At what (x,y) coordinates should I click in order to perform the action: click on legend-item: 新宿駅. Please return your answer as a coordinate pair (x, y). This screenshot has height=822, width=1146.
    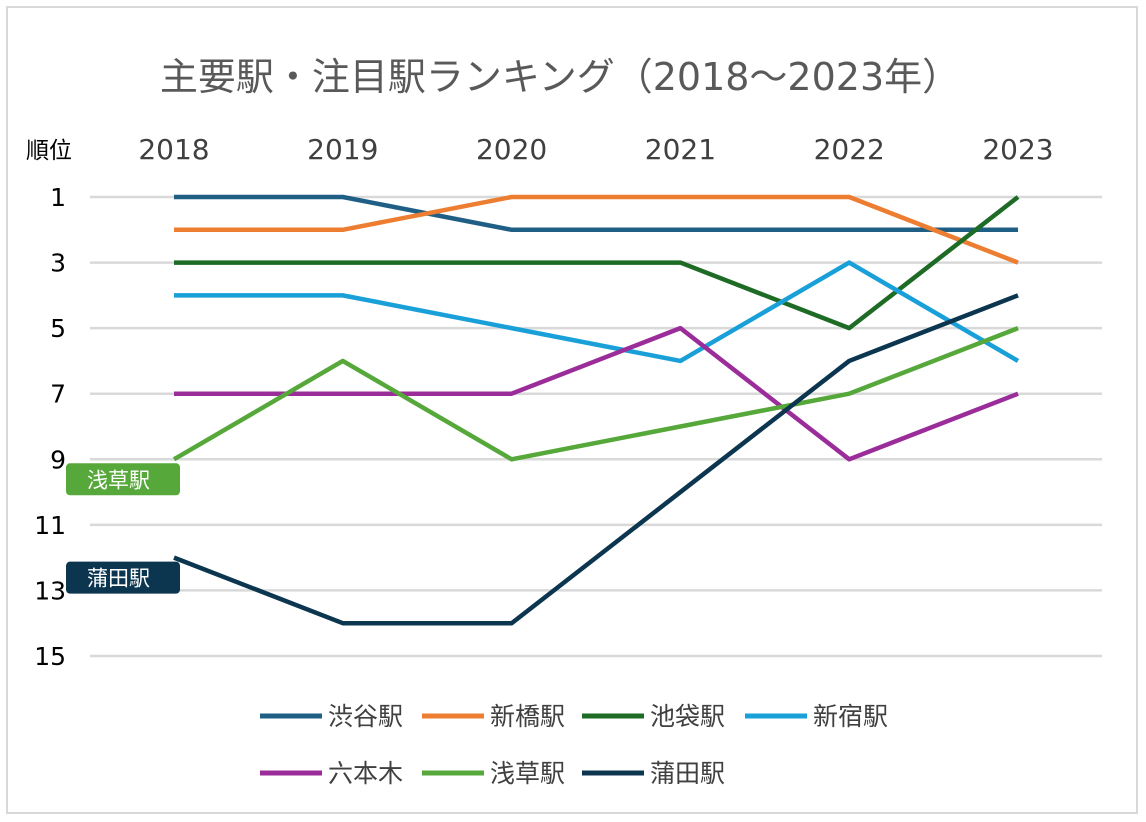
    Looking at the image, I should click on (816, 716).